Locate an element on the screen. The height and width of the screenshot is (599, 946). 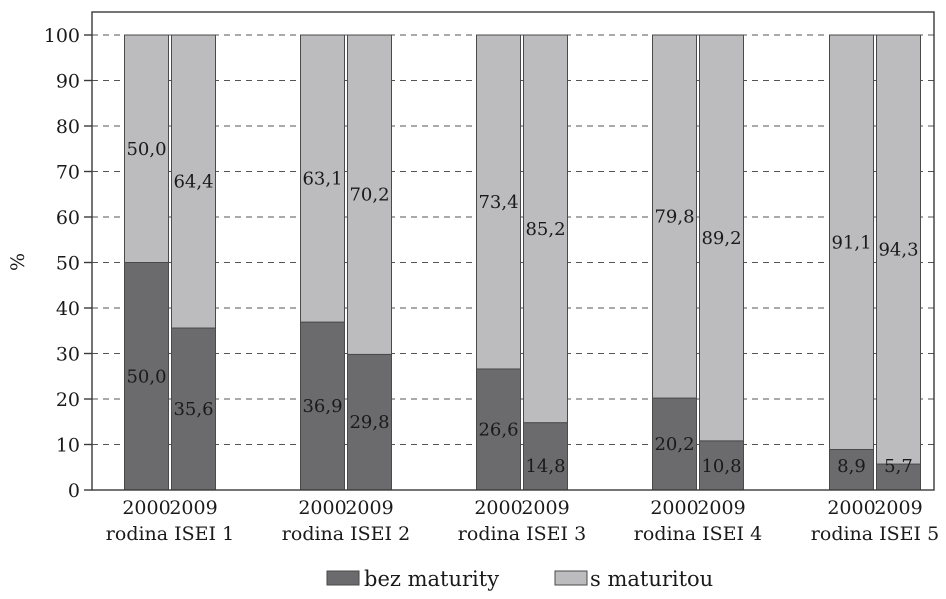
data-label: 85,2 is located at coordinates (545, 229).